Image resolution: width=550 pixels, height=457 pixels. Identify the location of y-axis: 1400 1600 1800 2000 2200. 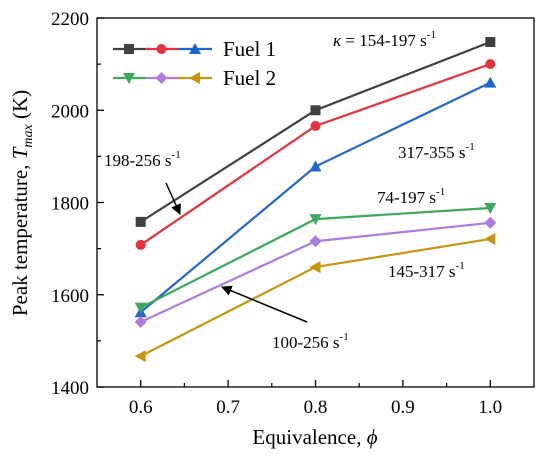
(77, 204).